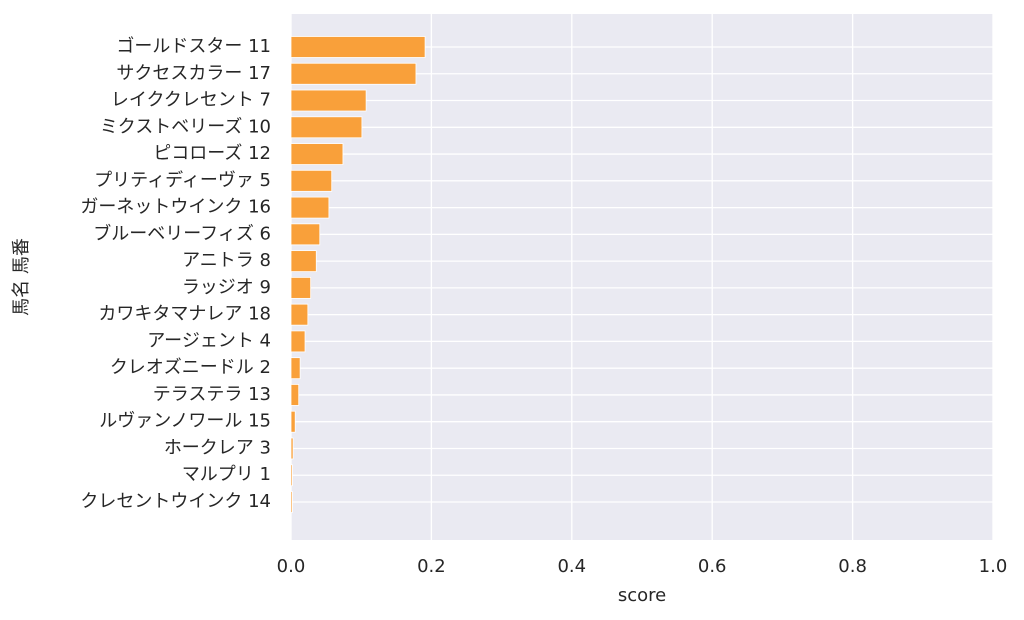  Describe the element at coordinates (175, 207) in the screenshot. I see `y-tick-label: ガーネットウインク 16` at that location.